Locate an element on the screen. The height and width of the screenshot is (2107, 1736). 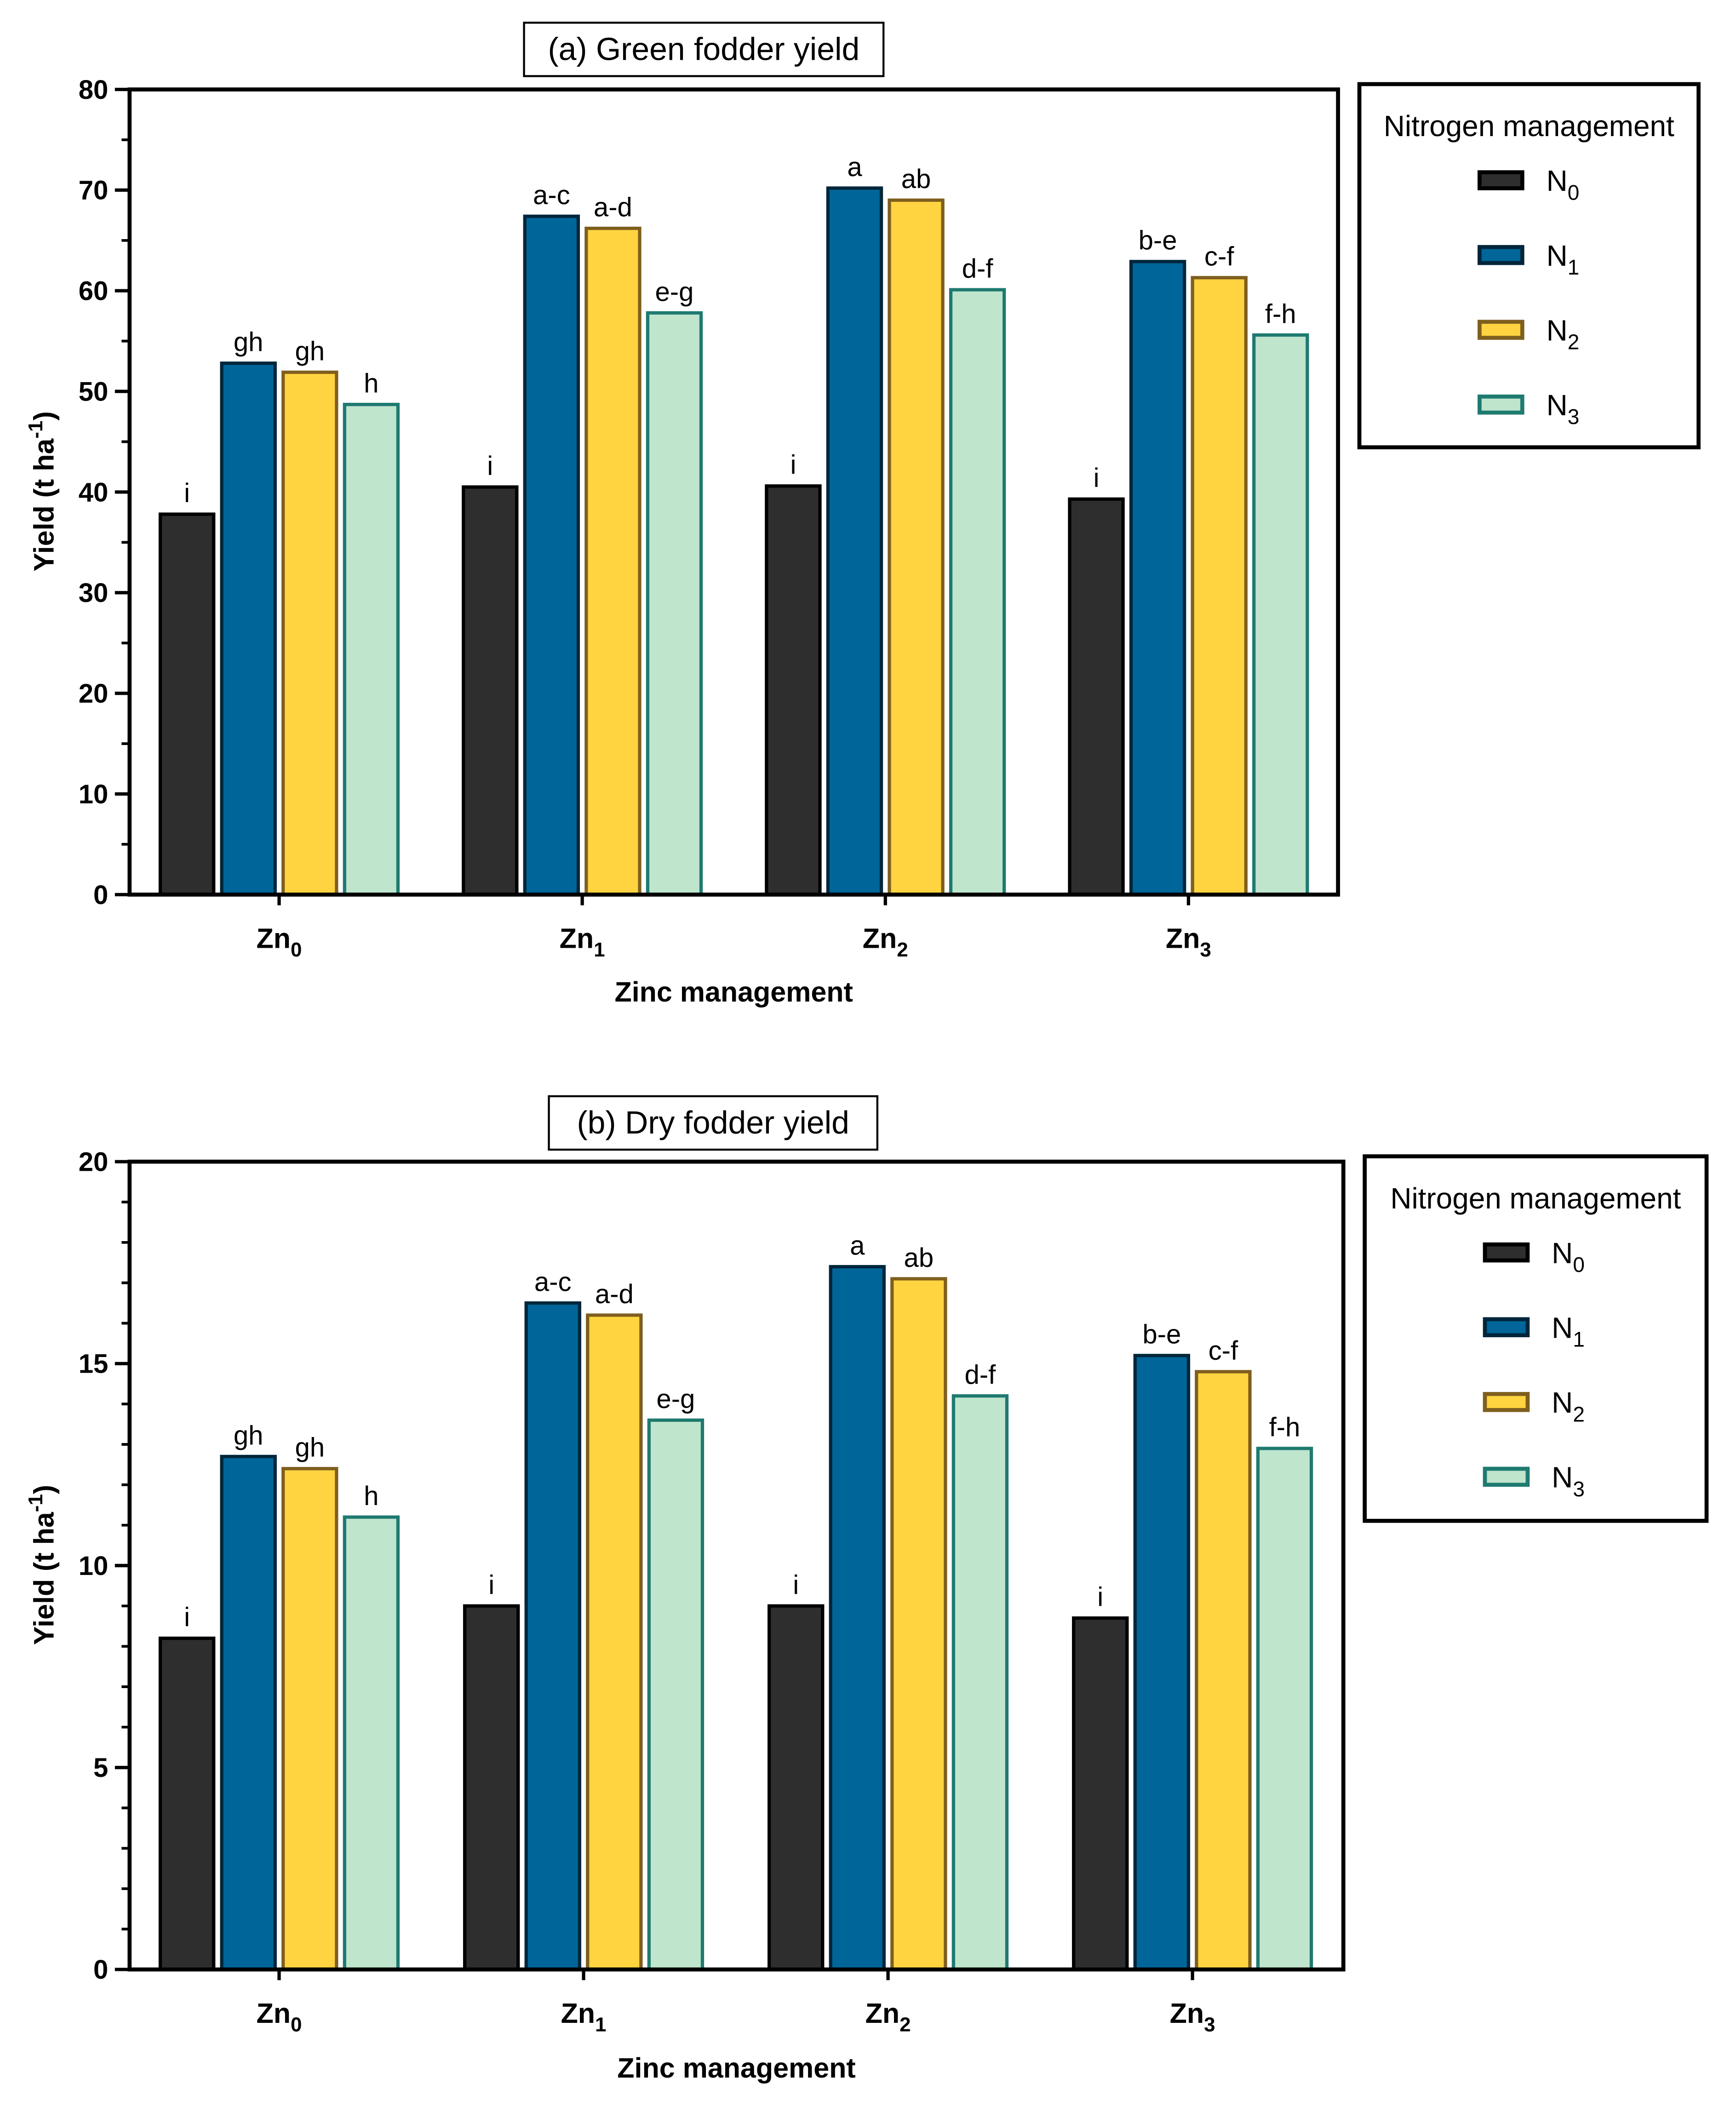
data-label: c-f is located at coordinates (1219, 257).